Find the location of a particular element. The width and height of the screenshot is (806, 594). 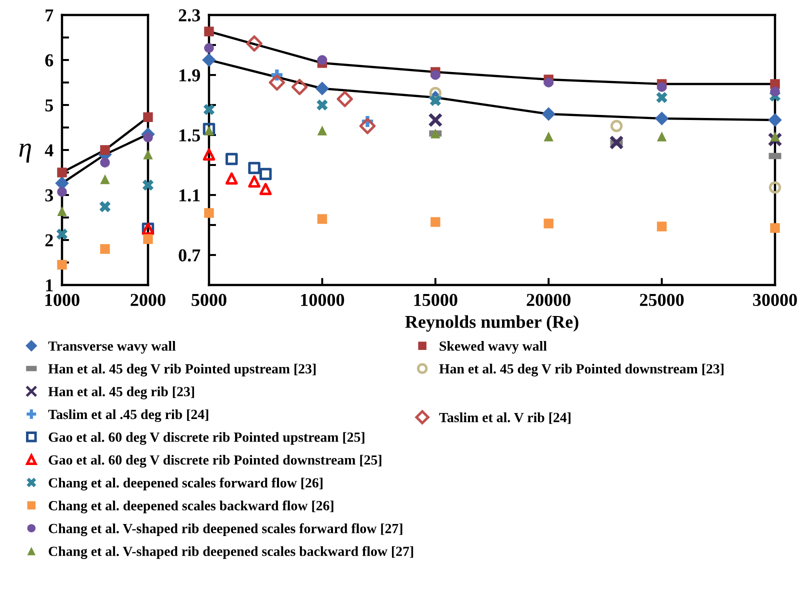

y-tick-label: 1.1 is located at coordinates (190, 195).